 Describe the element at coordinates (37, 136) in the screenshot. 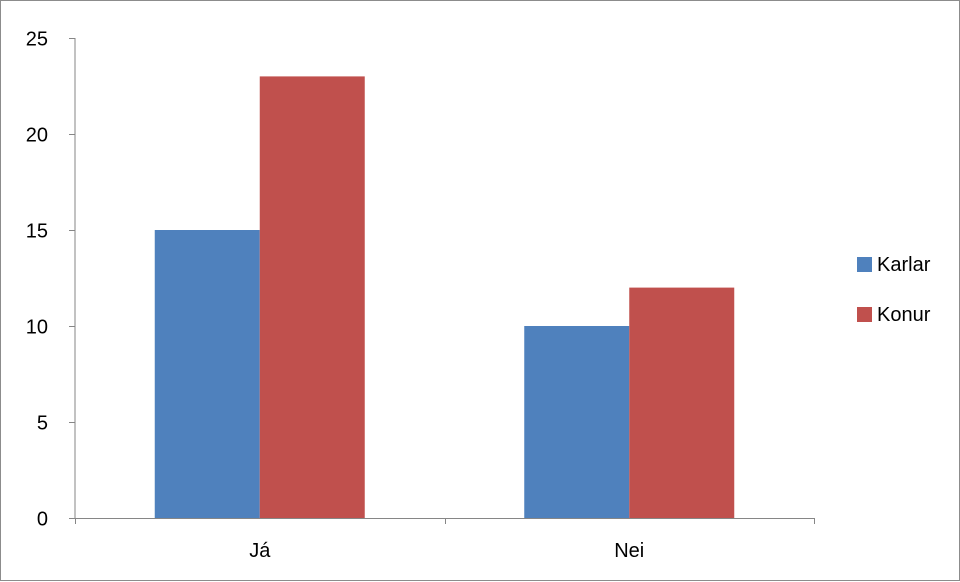

I see `y-tick-label: 20` at that location.